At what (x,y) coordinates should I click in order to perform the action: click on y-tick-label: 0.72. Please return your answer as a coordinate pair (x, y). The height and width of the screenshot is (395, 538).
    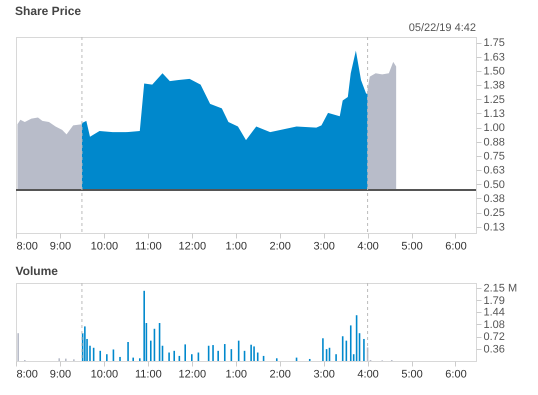
    Looking at the image, I should click on (494, 337).